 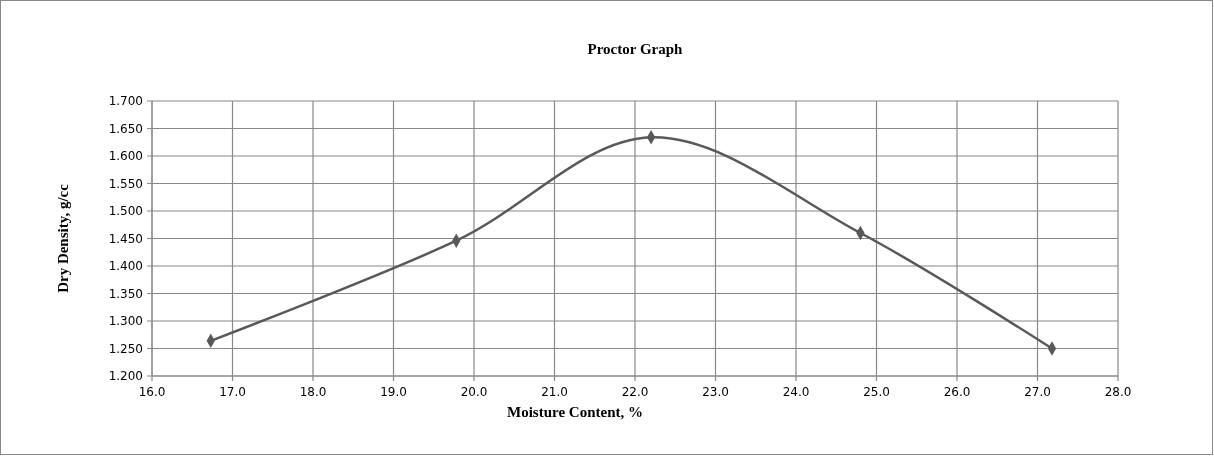 I want to click on x-tick-label: 19.0, so click(x=393, y=392).